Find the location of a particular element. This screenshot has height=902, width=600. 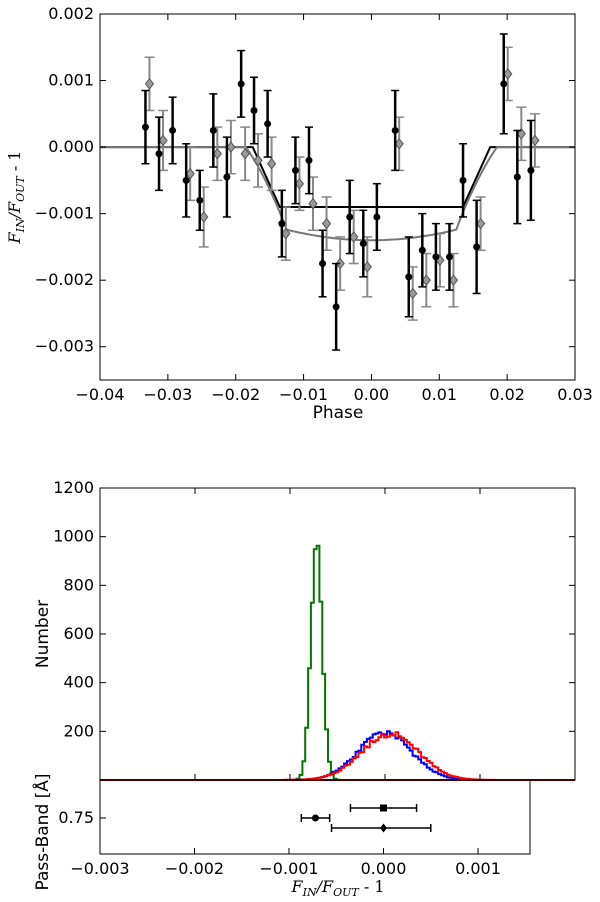

model-limb-darkened-curve is located at coordinates (337, 194).